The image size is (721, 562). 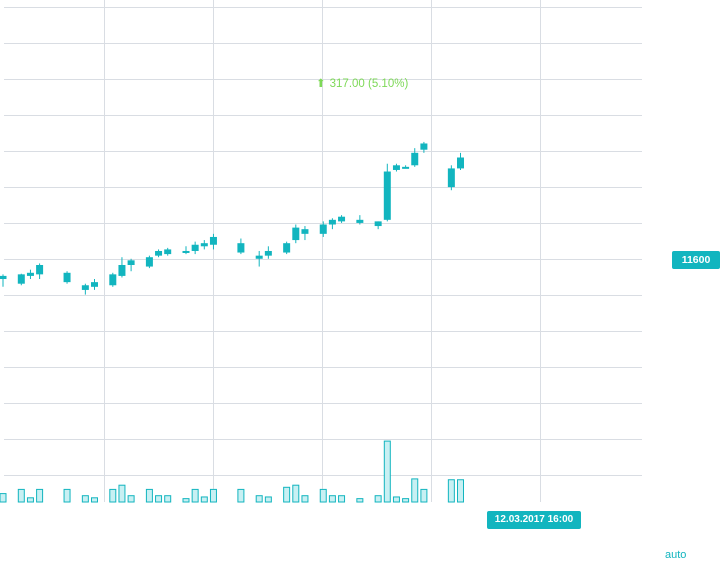 I want to click on price-change-text: 317.00 (5.10%), so click(x=369, y=84).